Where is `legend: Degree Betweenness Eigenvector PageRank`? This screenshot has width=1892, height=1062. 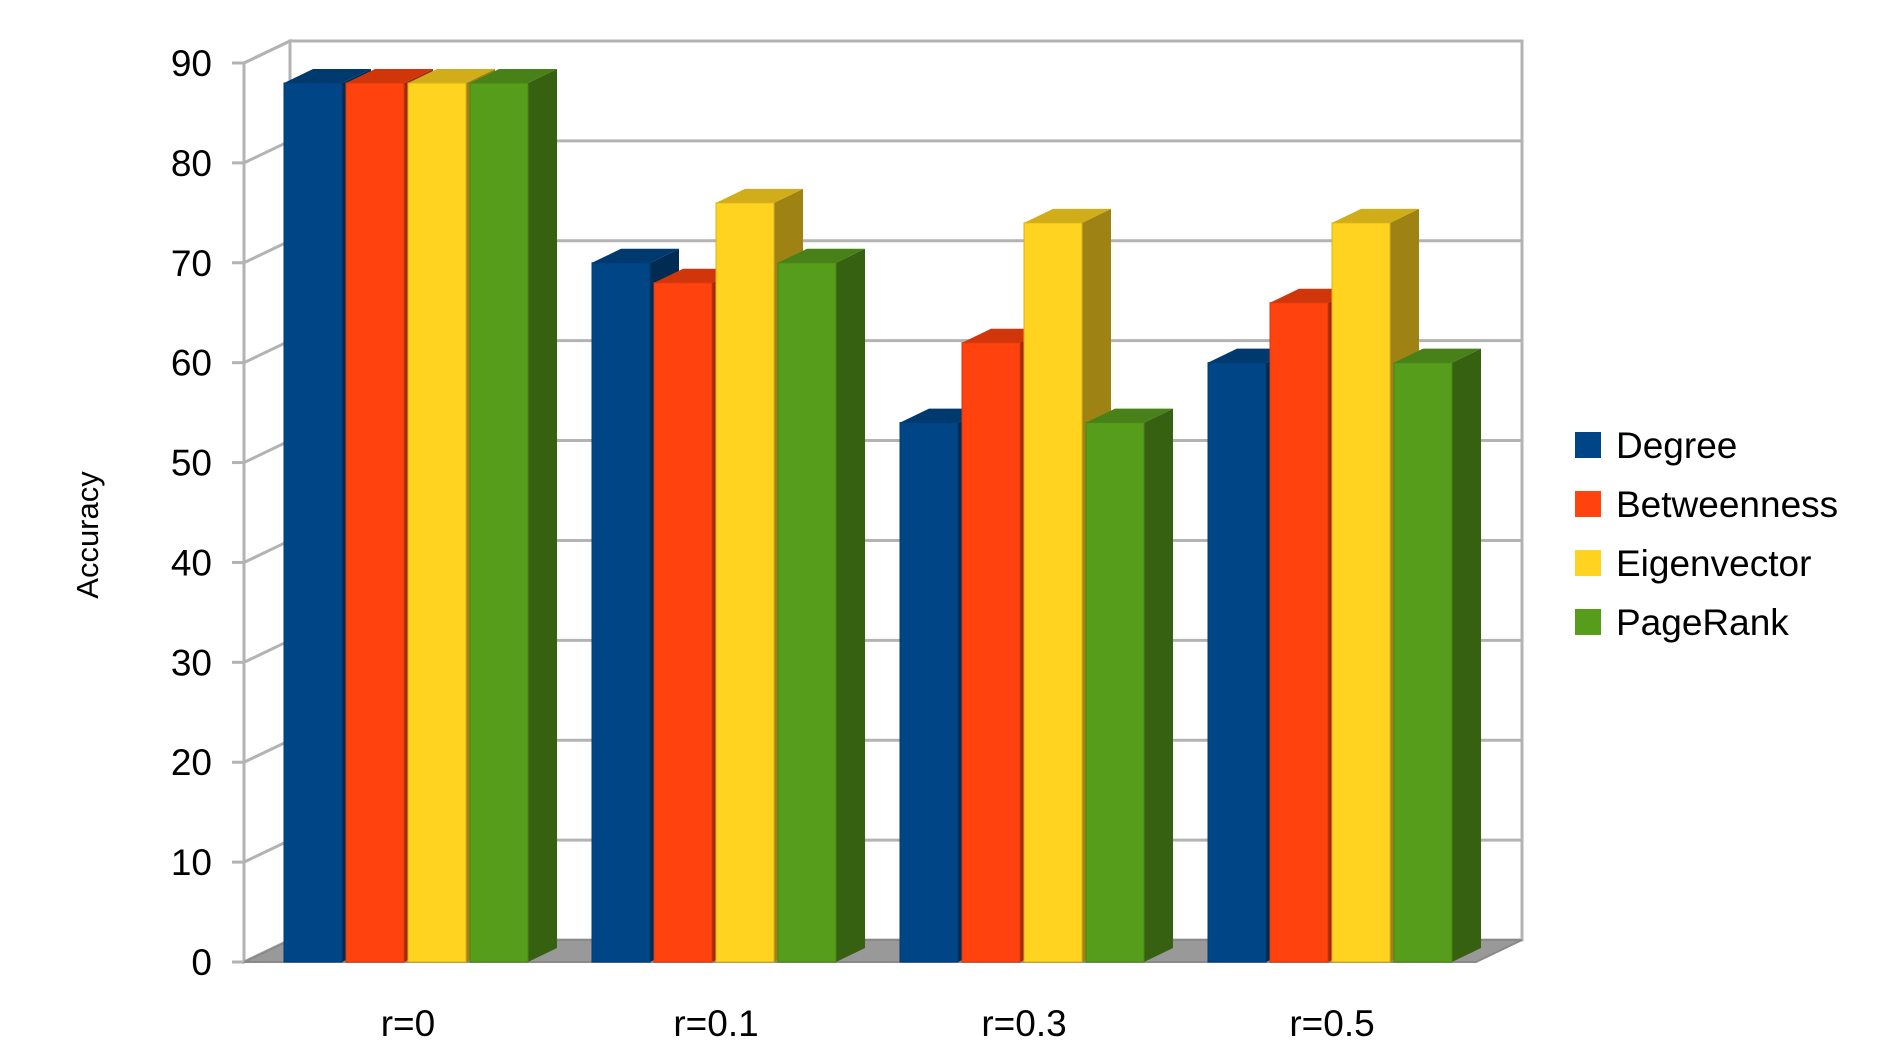 legend: Degree Betweenness Eigenvector PageRank is located at coordinates (1706, 534).